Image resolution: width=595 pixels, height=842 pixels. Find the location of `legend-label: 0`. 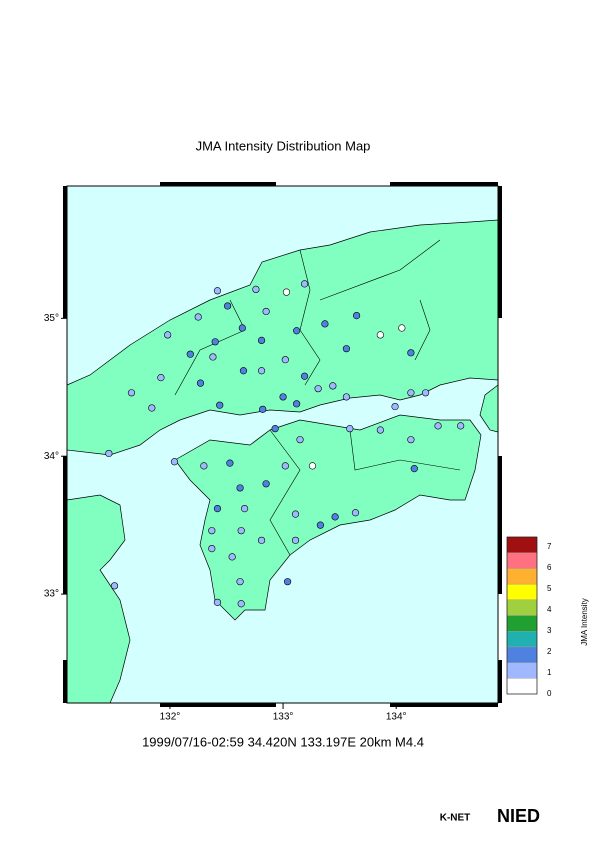

legend-label: 0 is located at coordinates (549, 693).